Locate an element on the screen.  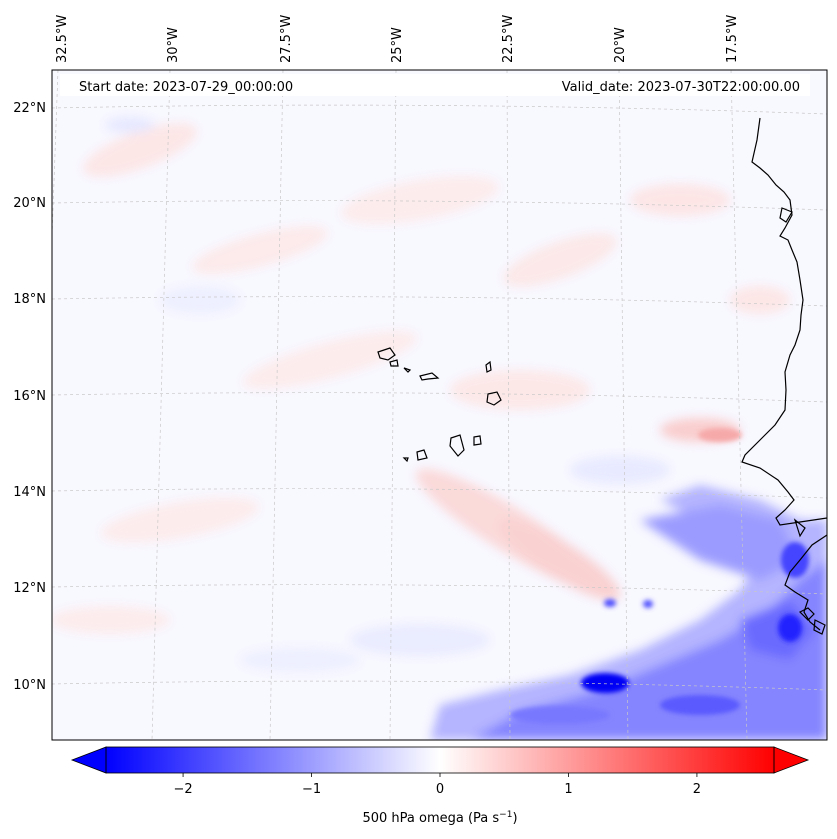
lon-label: 25°W is located at coordinates (397, 45).